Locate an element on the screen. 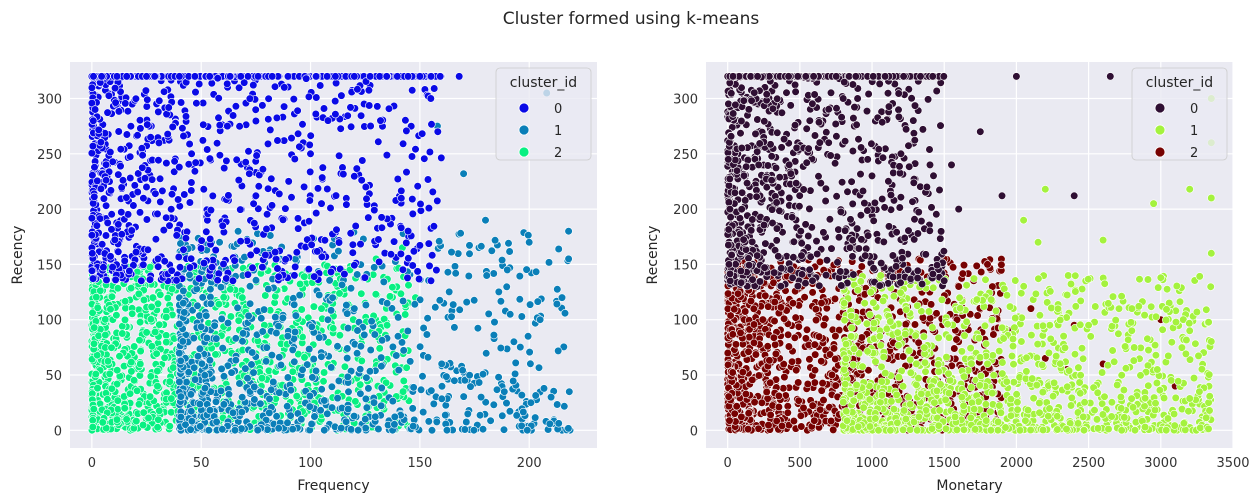 The height and width of the screenshot is (502, 1255). y-tick-label: 0 is located at coordinates (58, 431).